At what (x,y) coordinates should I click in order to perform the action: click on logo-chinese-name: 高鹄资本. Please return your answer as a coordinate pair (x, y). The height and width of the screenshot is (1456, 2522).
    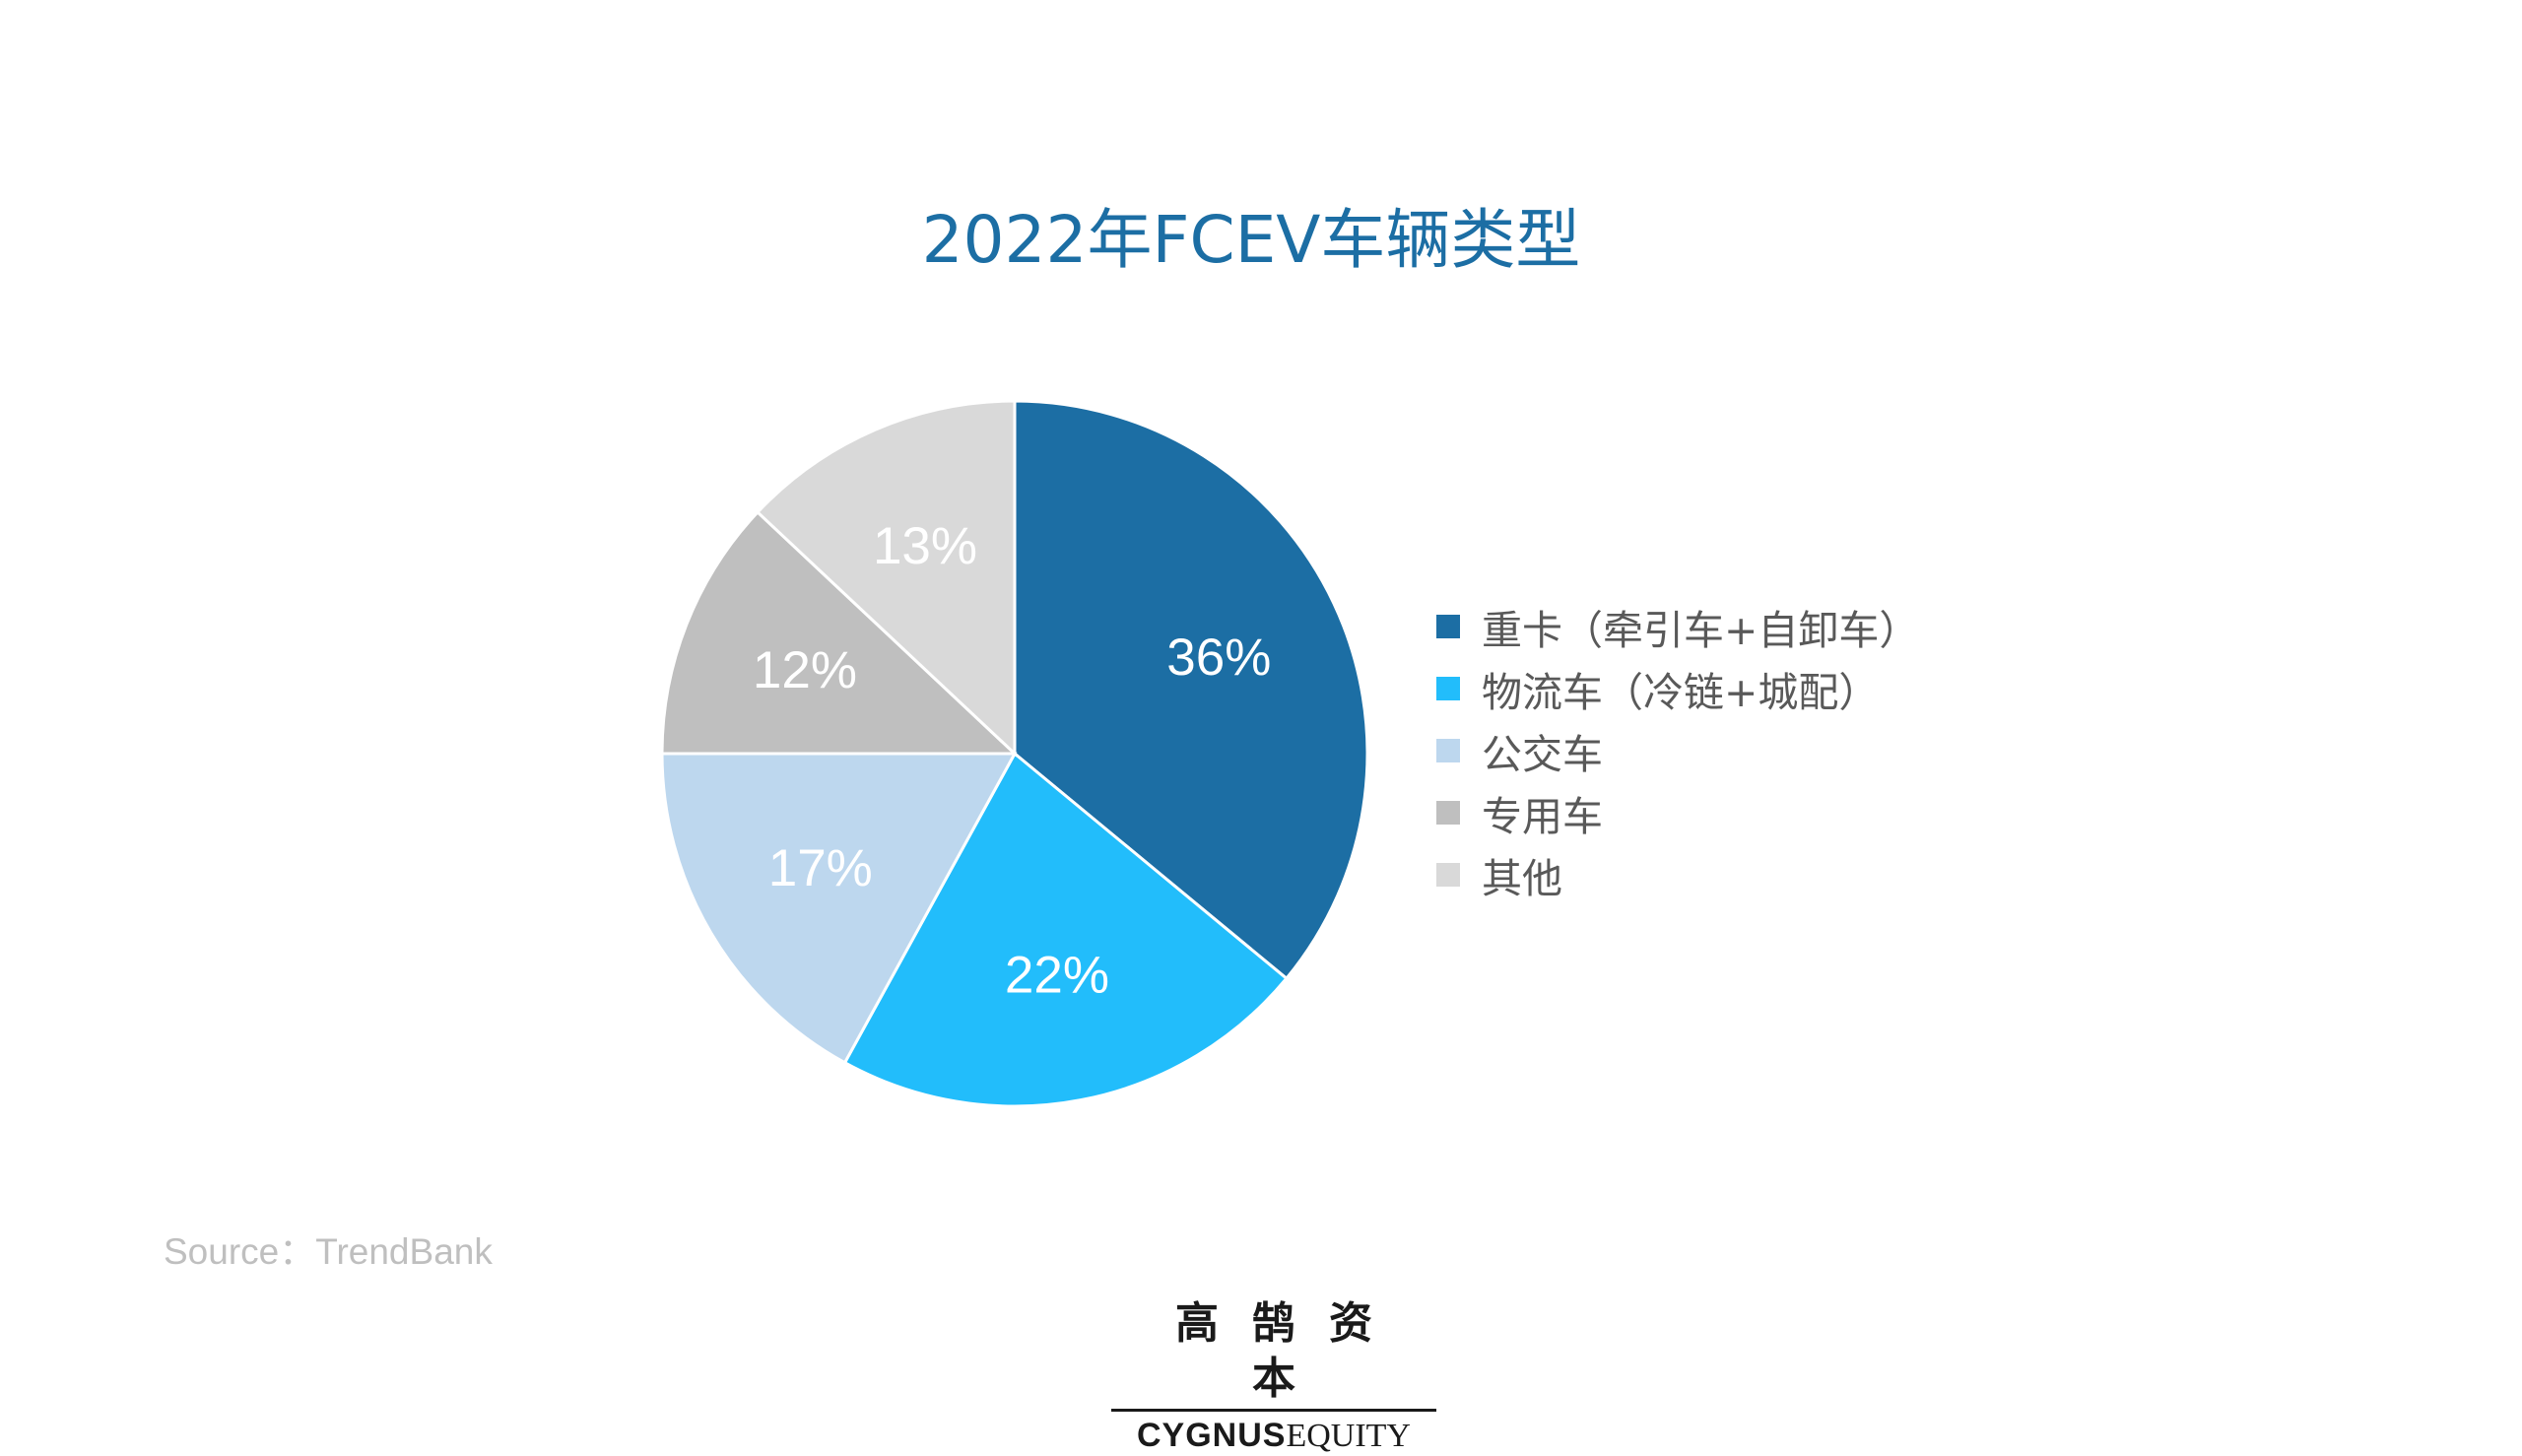
    Looking at the image, I should click on (1290, 1351).